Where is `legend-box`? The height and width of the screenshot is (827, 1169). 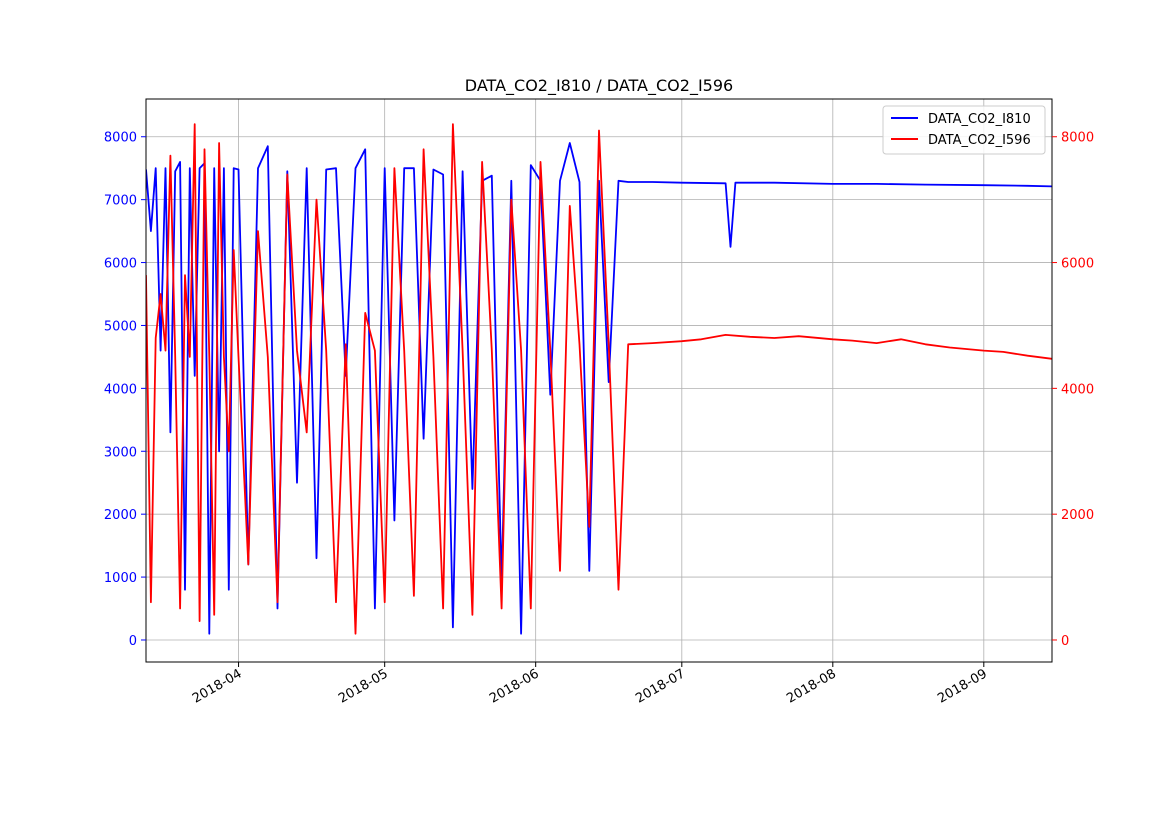 legend-box is located at coordinates (964, 130).